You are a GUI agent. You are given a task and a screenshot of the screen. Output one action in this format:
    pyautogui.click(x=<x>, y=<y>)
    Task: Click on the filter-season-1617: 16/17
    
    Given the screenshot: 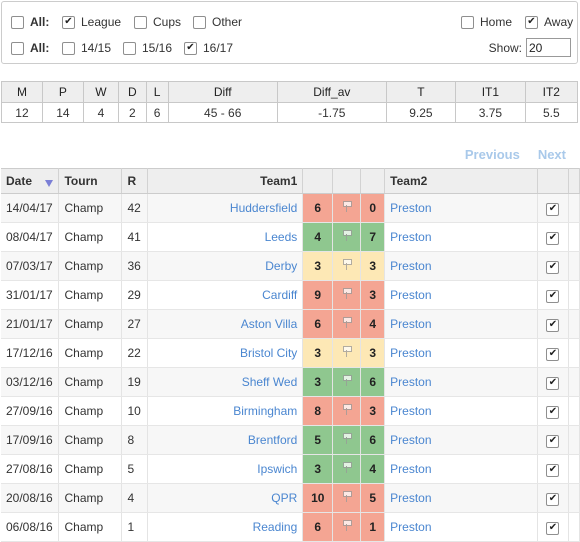 What is the action you would take?
    pyautogui.click(x=208, y=48)
    